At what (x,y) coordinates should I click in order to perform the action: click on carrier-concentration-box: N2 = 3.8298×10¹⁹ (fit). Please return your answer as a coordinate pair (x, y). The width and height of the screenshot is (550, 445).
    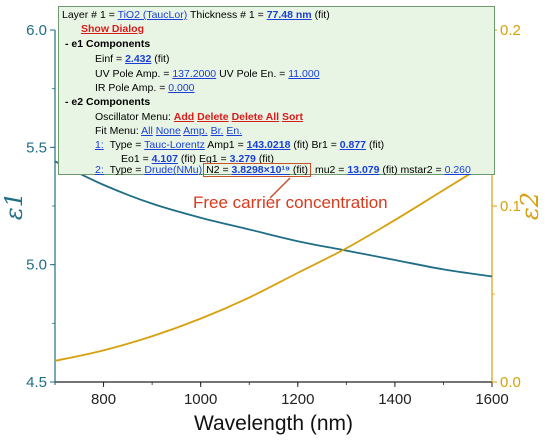
    Looking at the image, I should click on (257, 170).